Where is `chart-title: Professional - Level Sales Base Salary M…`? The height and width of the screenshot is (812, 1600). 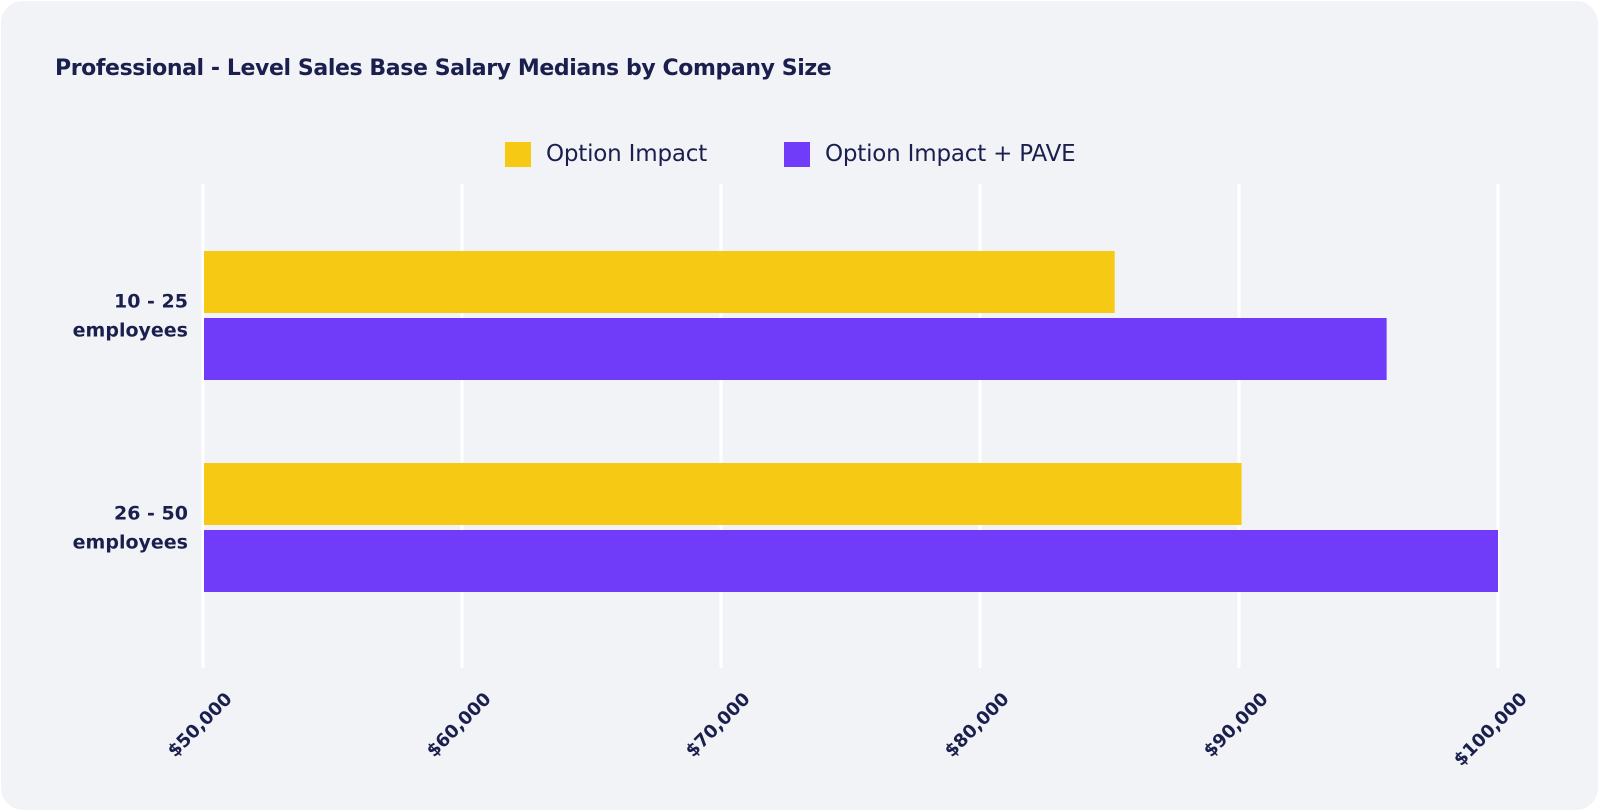 chart-title: Professional - Level Sales Base Salary M… is located at coordinates (443, 68).